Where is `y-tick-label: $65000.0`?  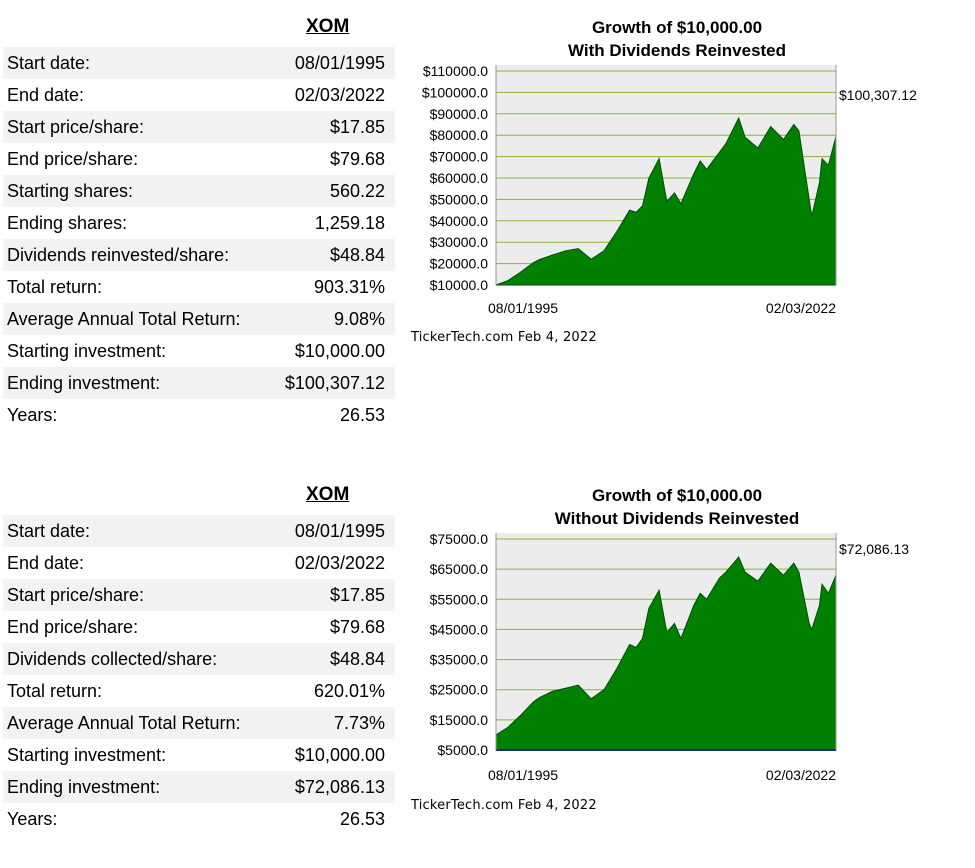
y-tick-label: $65000.0 is located at coordinates (459, 569).